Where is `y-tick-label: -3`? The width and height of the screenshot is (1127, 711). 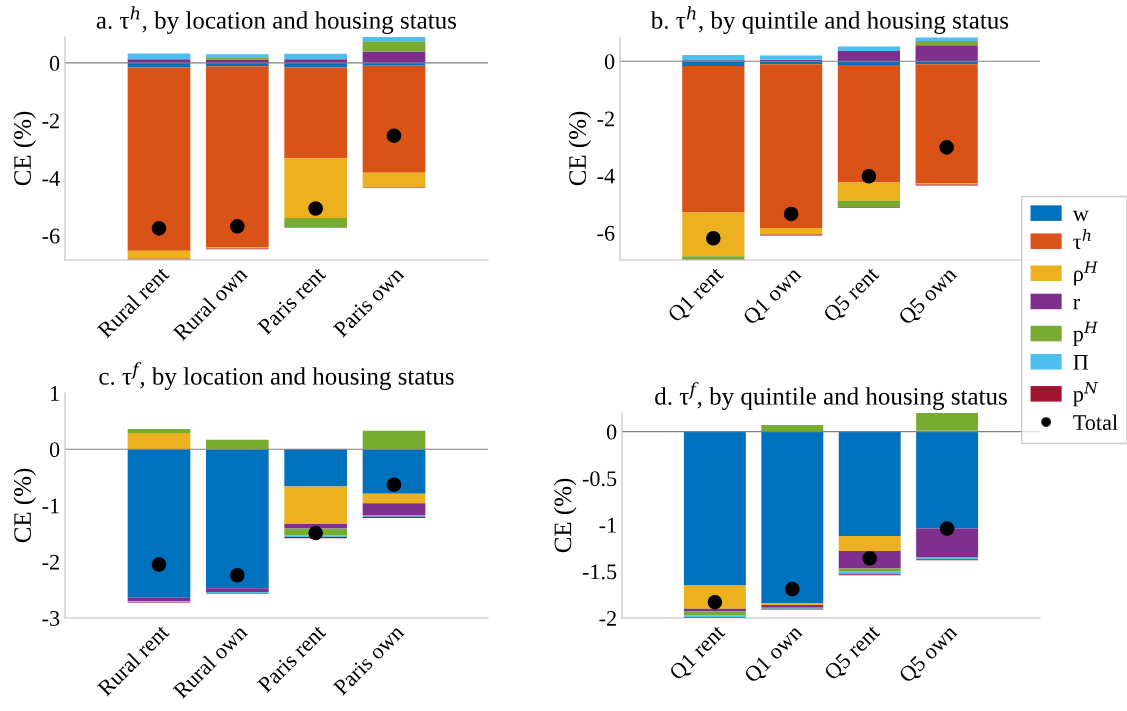 y-tick-label: -3 is located at coordinates (51, 618).